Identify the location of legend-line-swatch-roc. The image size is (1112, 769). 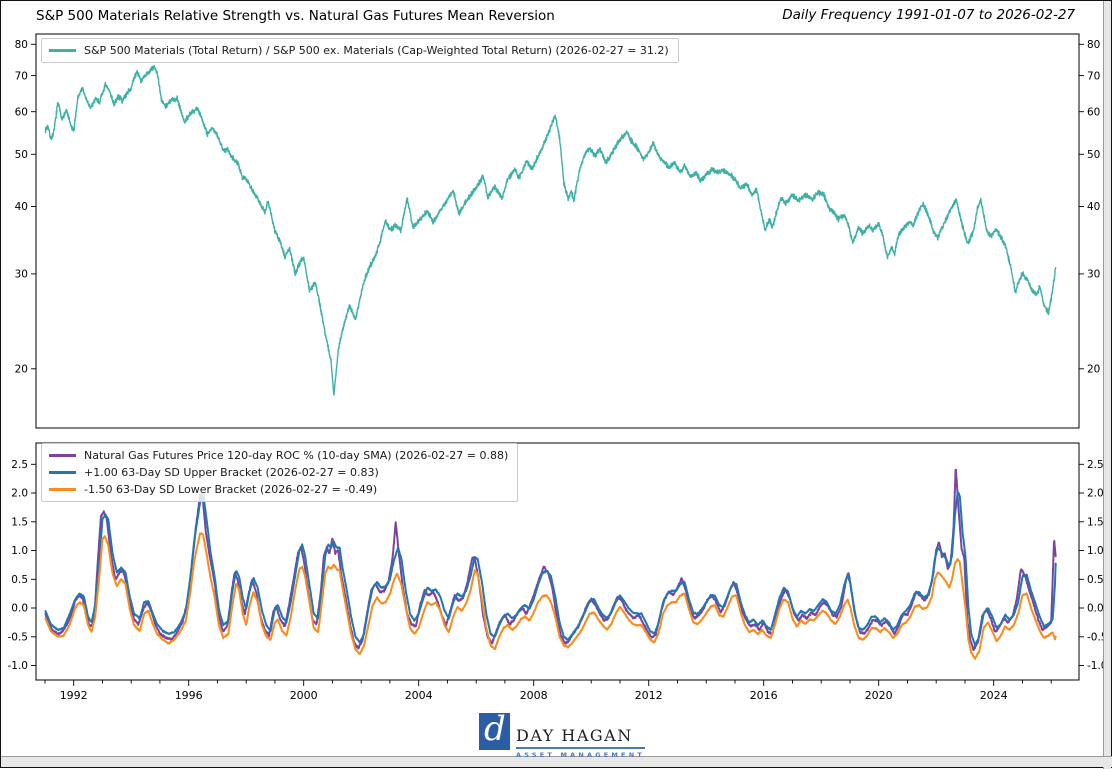
(62, 456).